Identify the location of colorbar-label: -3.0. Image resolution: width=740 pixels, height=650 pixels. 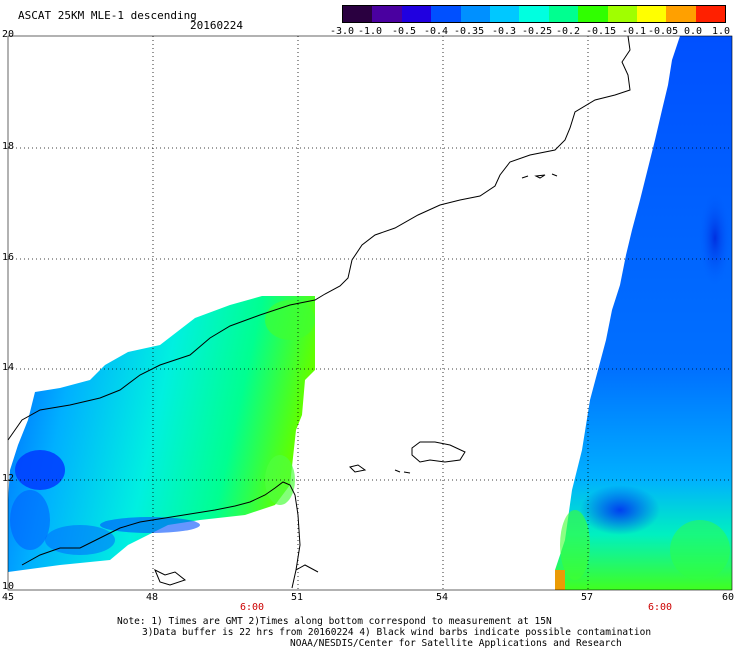
(342, 31).